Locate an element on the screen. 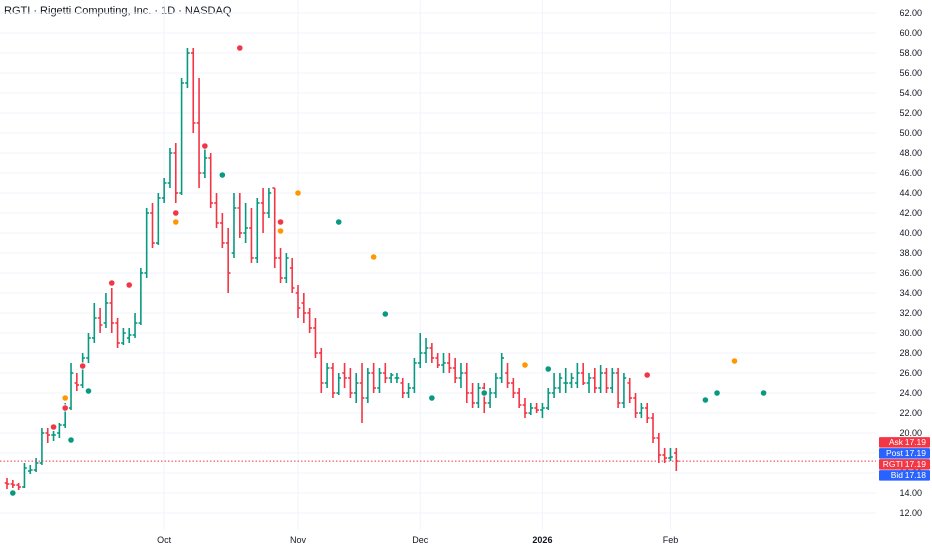  y-tick-label: 30.00 is located at coordinates (910, 333).